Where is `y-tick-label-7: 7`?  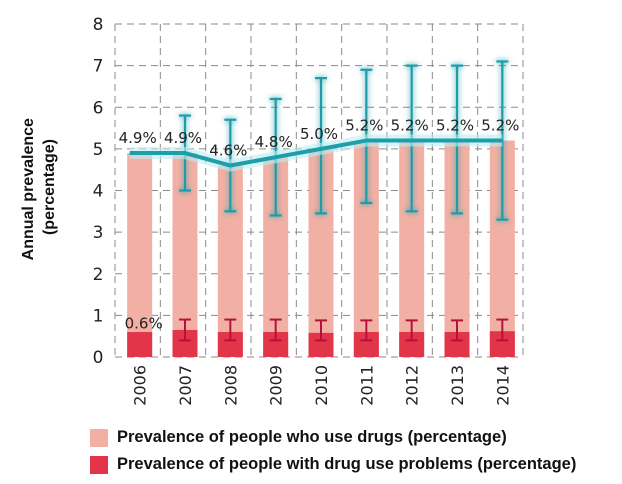
y-tick-label-7: 7 is located at coordinates (98, 67).